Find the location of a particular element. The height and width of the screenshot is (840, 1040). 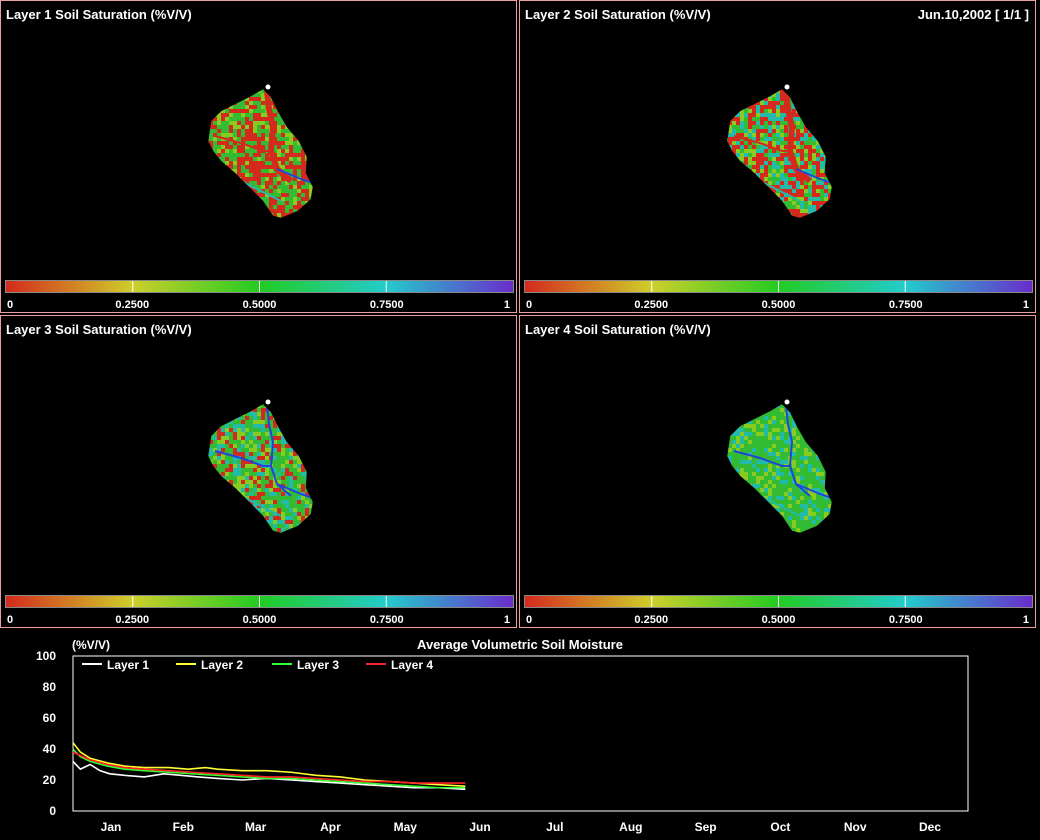

y-tick-label: 100 is located at coordinates (46, 656).